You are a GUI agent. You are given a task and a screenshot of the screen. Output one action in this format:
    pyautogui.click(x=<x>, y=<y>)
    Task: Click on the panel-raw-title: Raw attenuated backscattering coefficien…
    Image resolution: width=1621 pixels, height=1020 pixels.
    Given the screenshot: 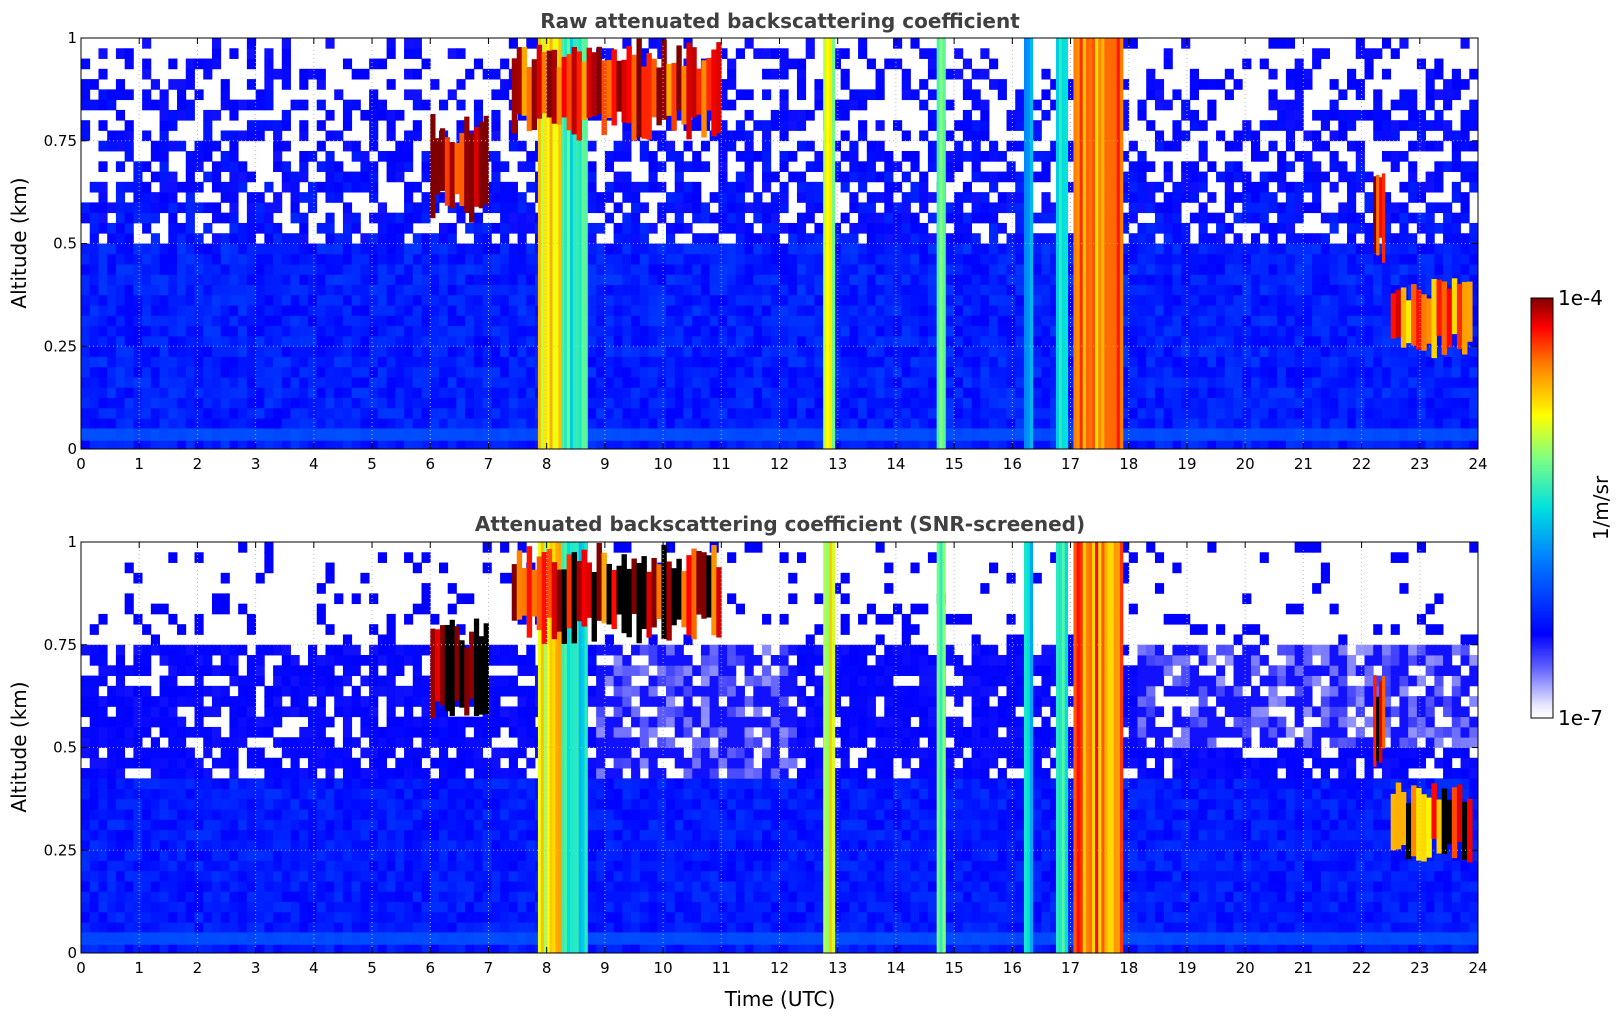 What is the action you would take?
    pyautogui.click(x=780, y=21)
    